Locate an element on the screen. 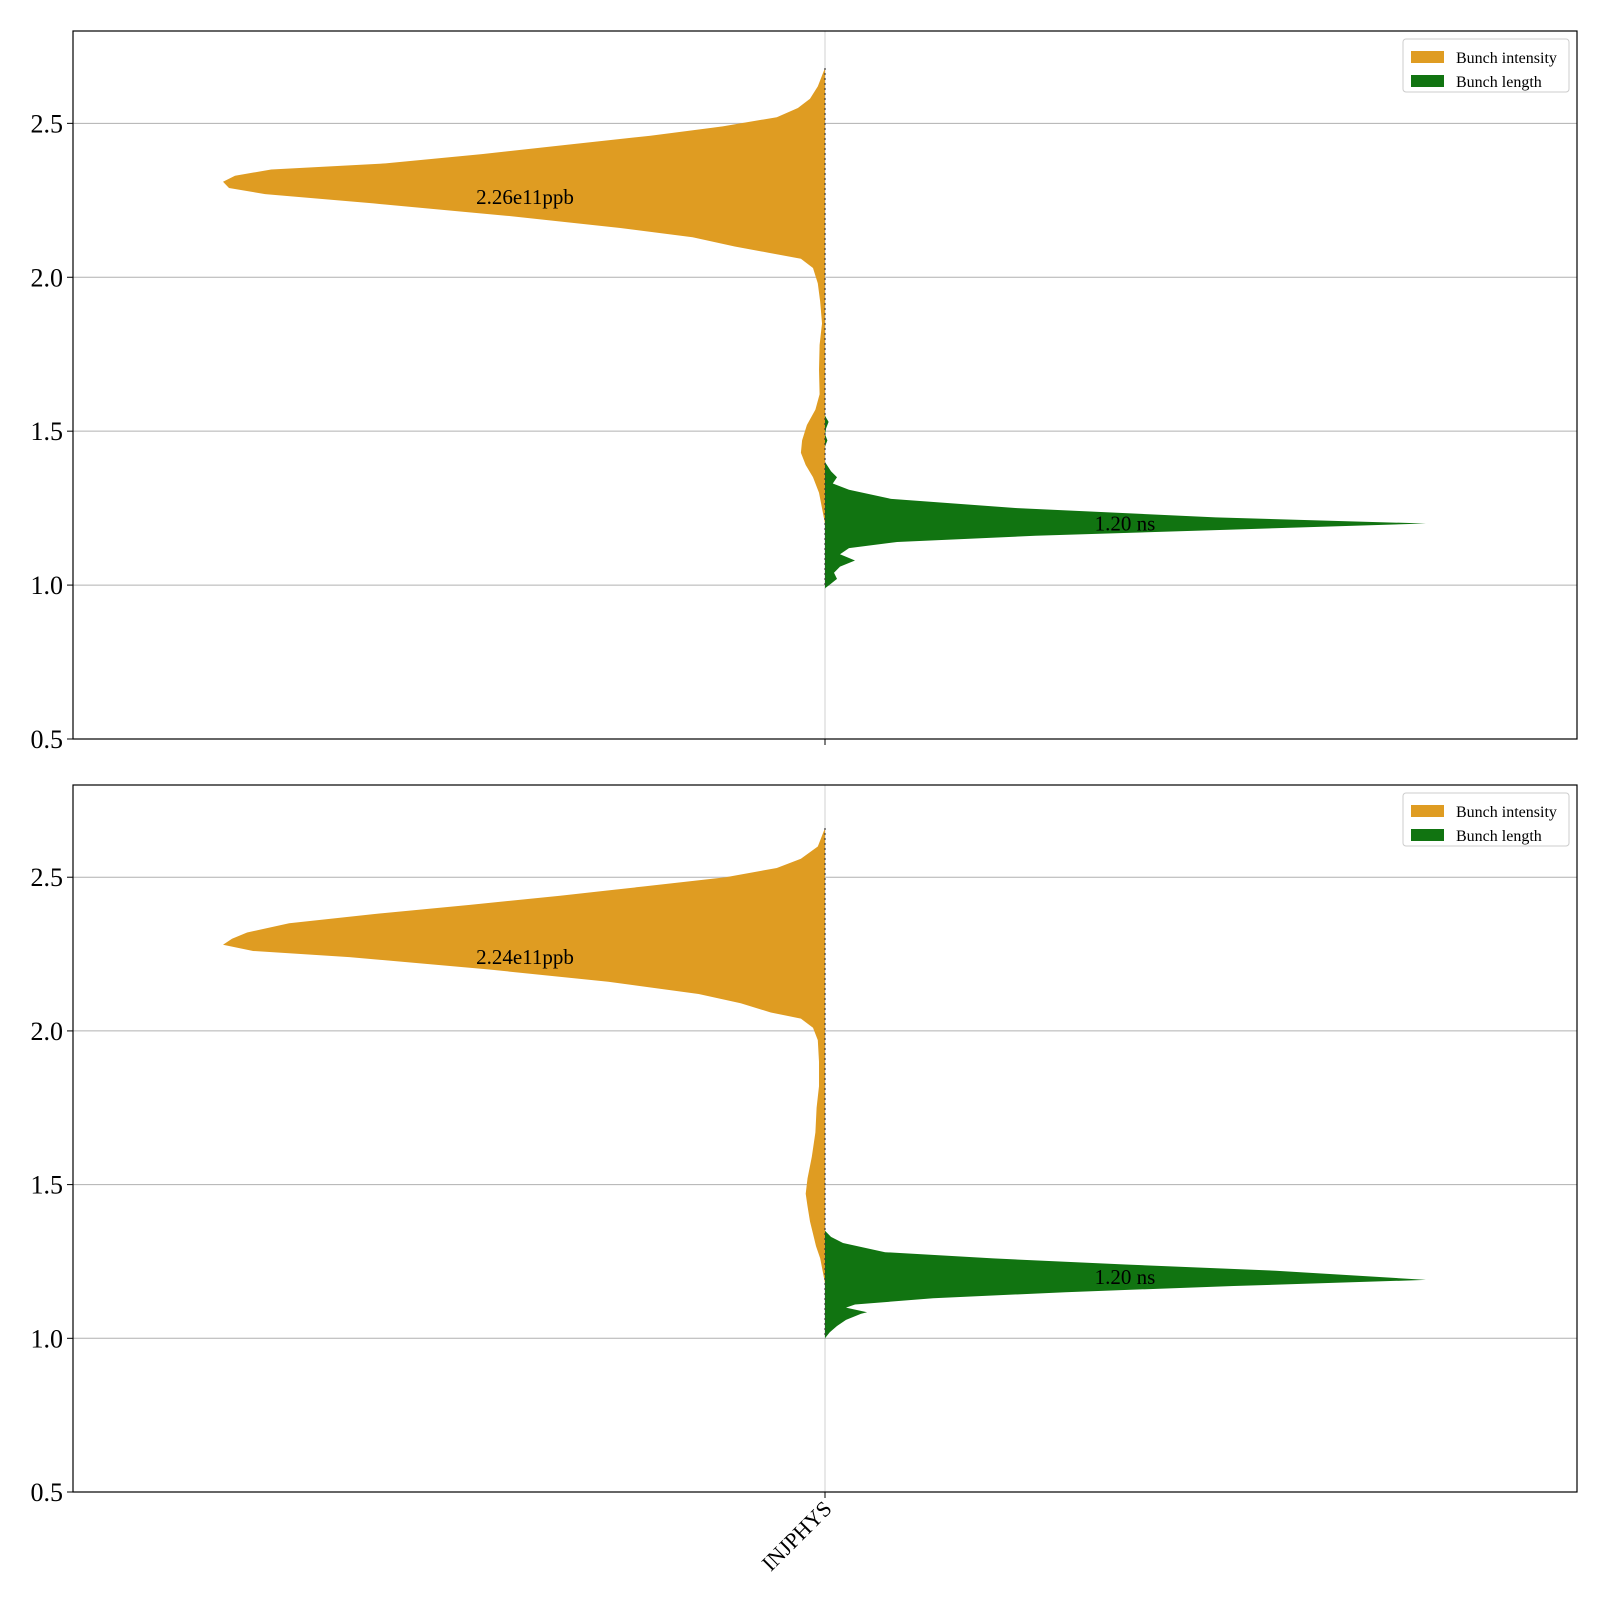 This screenshot has width=1600, height=1600. x-tick-label: INJPHYS is located at coordinates (797, 1536).